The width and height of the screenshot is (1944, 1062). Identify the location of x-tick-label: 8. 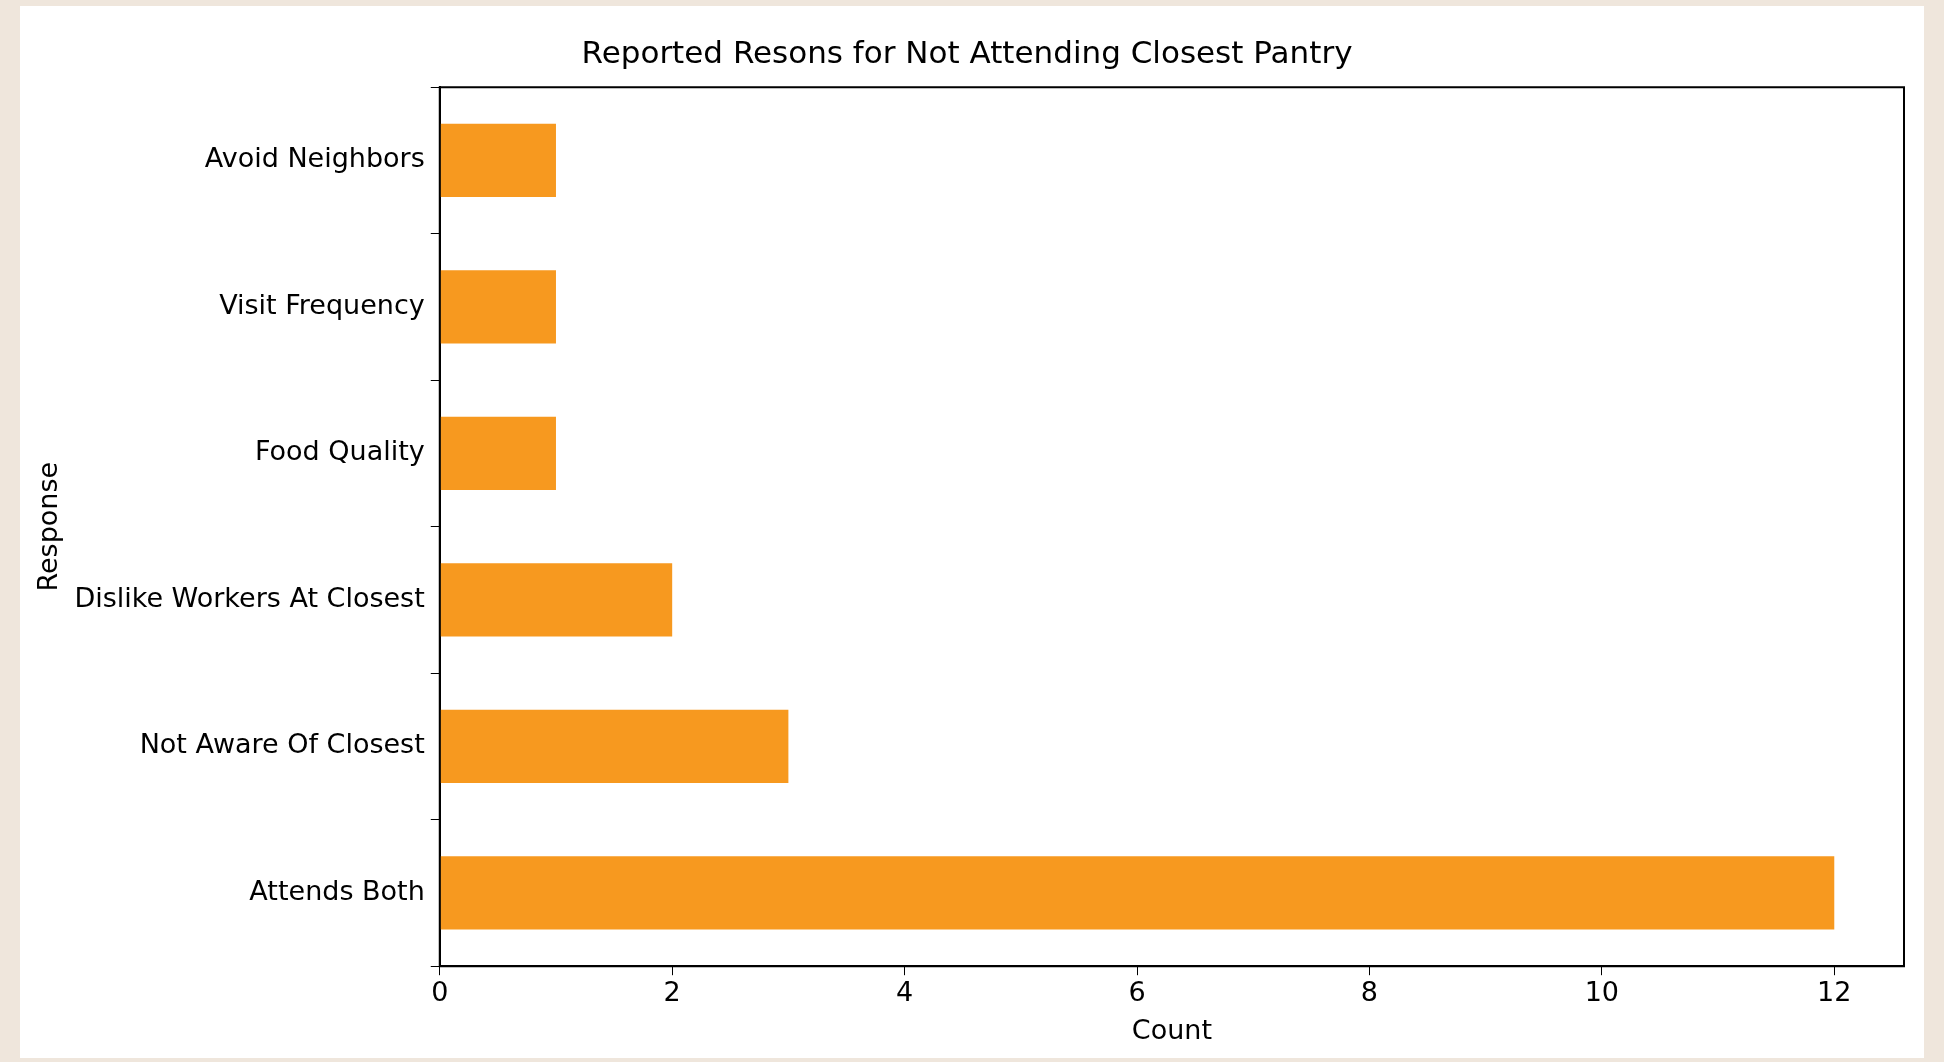
(1369, 992).